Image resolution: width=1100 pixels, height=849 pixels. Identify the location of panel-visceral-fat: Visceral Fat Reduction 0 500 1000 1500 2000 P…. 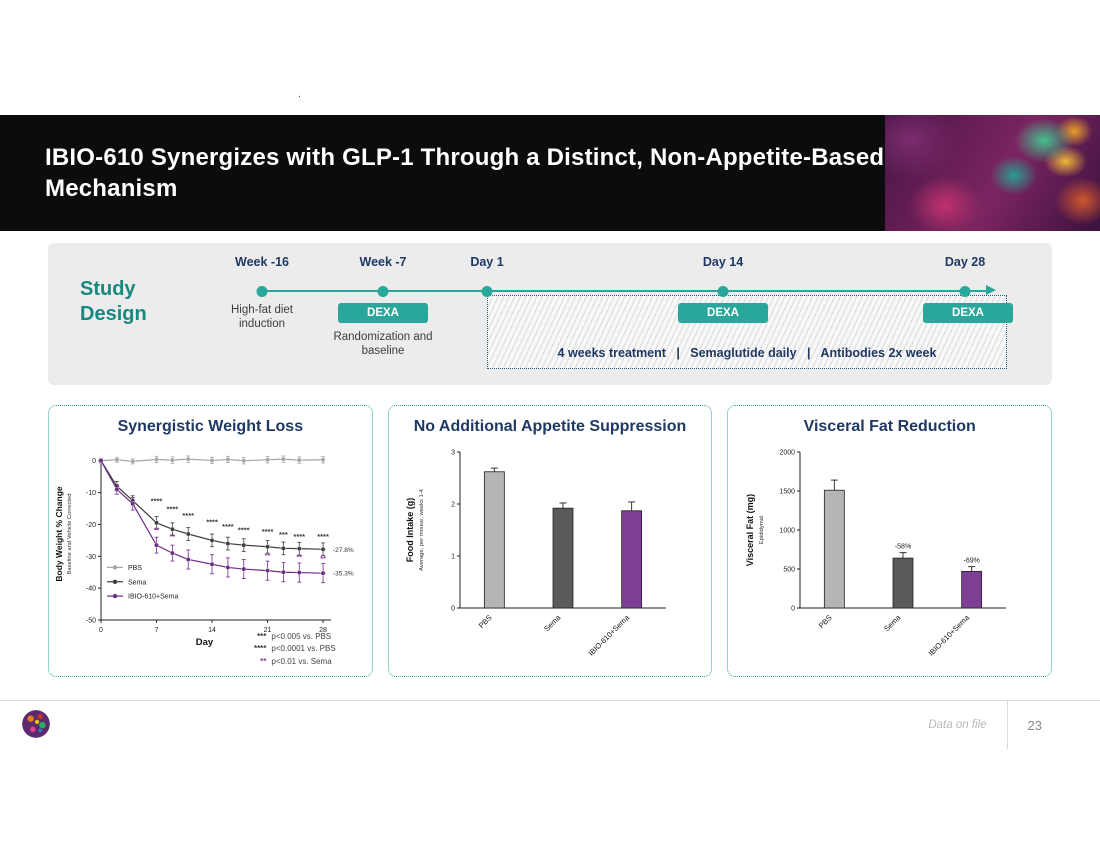
(890, 541).